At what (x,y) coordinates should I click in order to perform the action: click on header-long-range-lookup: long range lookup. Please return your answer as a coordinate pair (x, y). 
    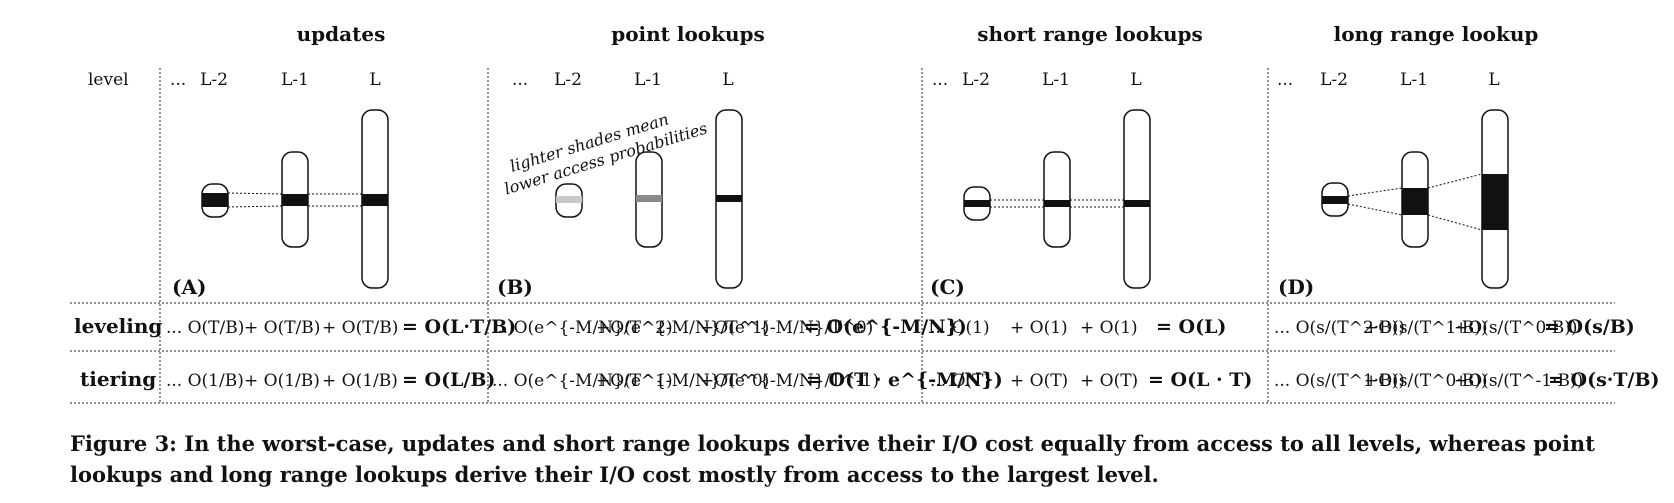
    Looking at the image, I should click on (1436, 34).